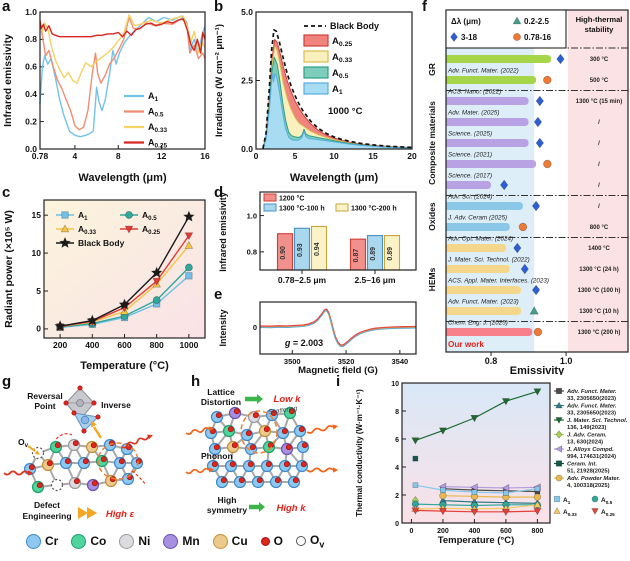 The width and height of the screenshot is (630, 561). What do you see at coordinates (356, 256) in the screenshot?
I see `bar-value: 0.87` at bounding box center [356, 256].